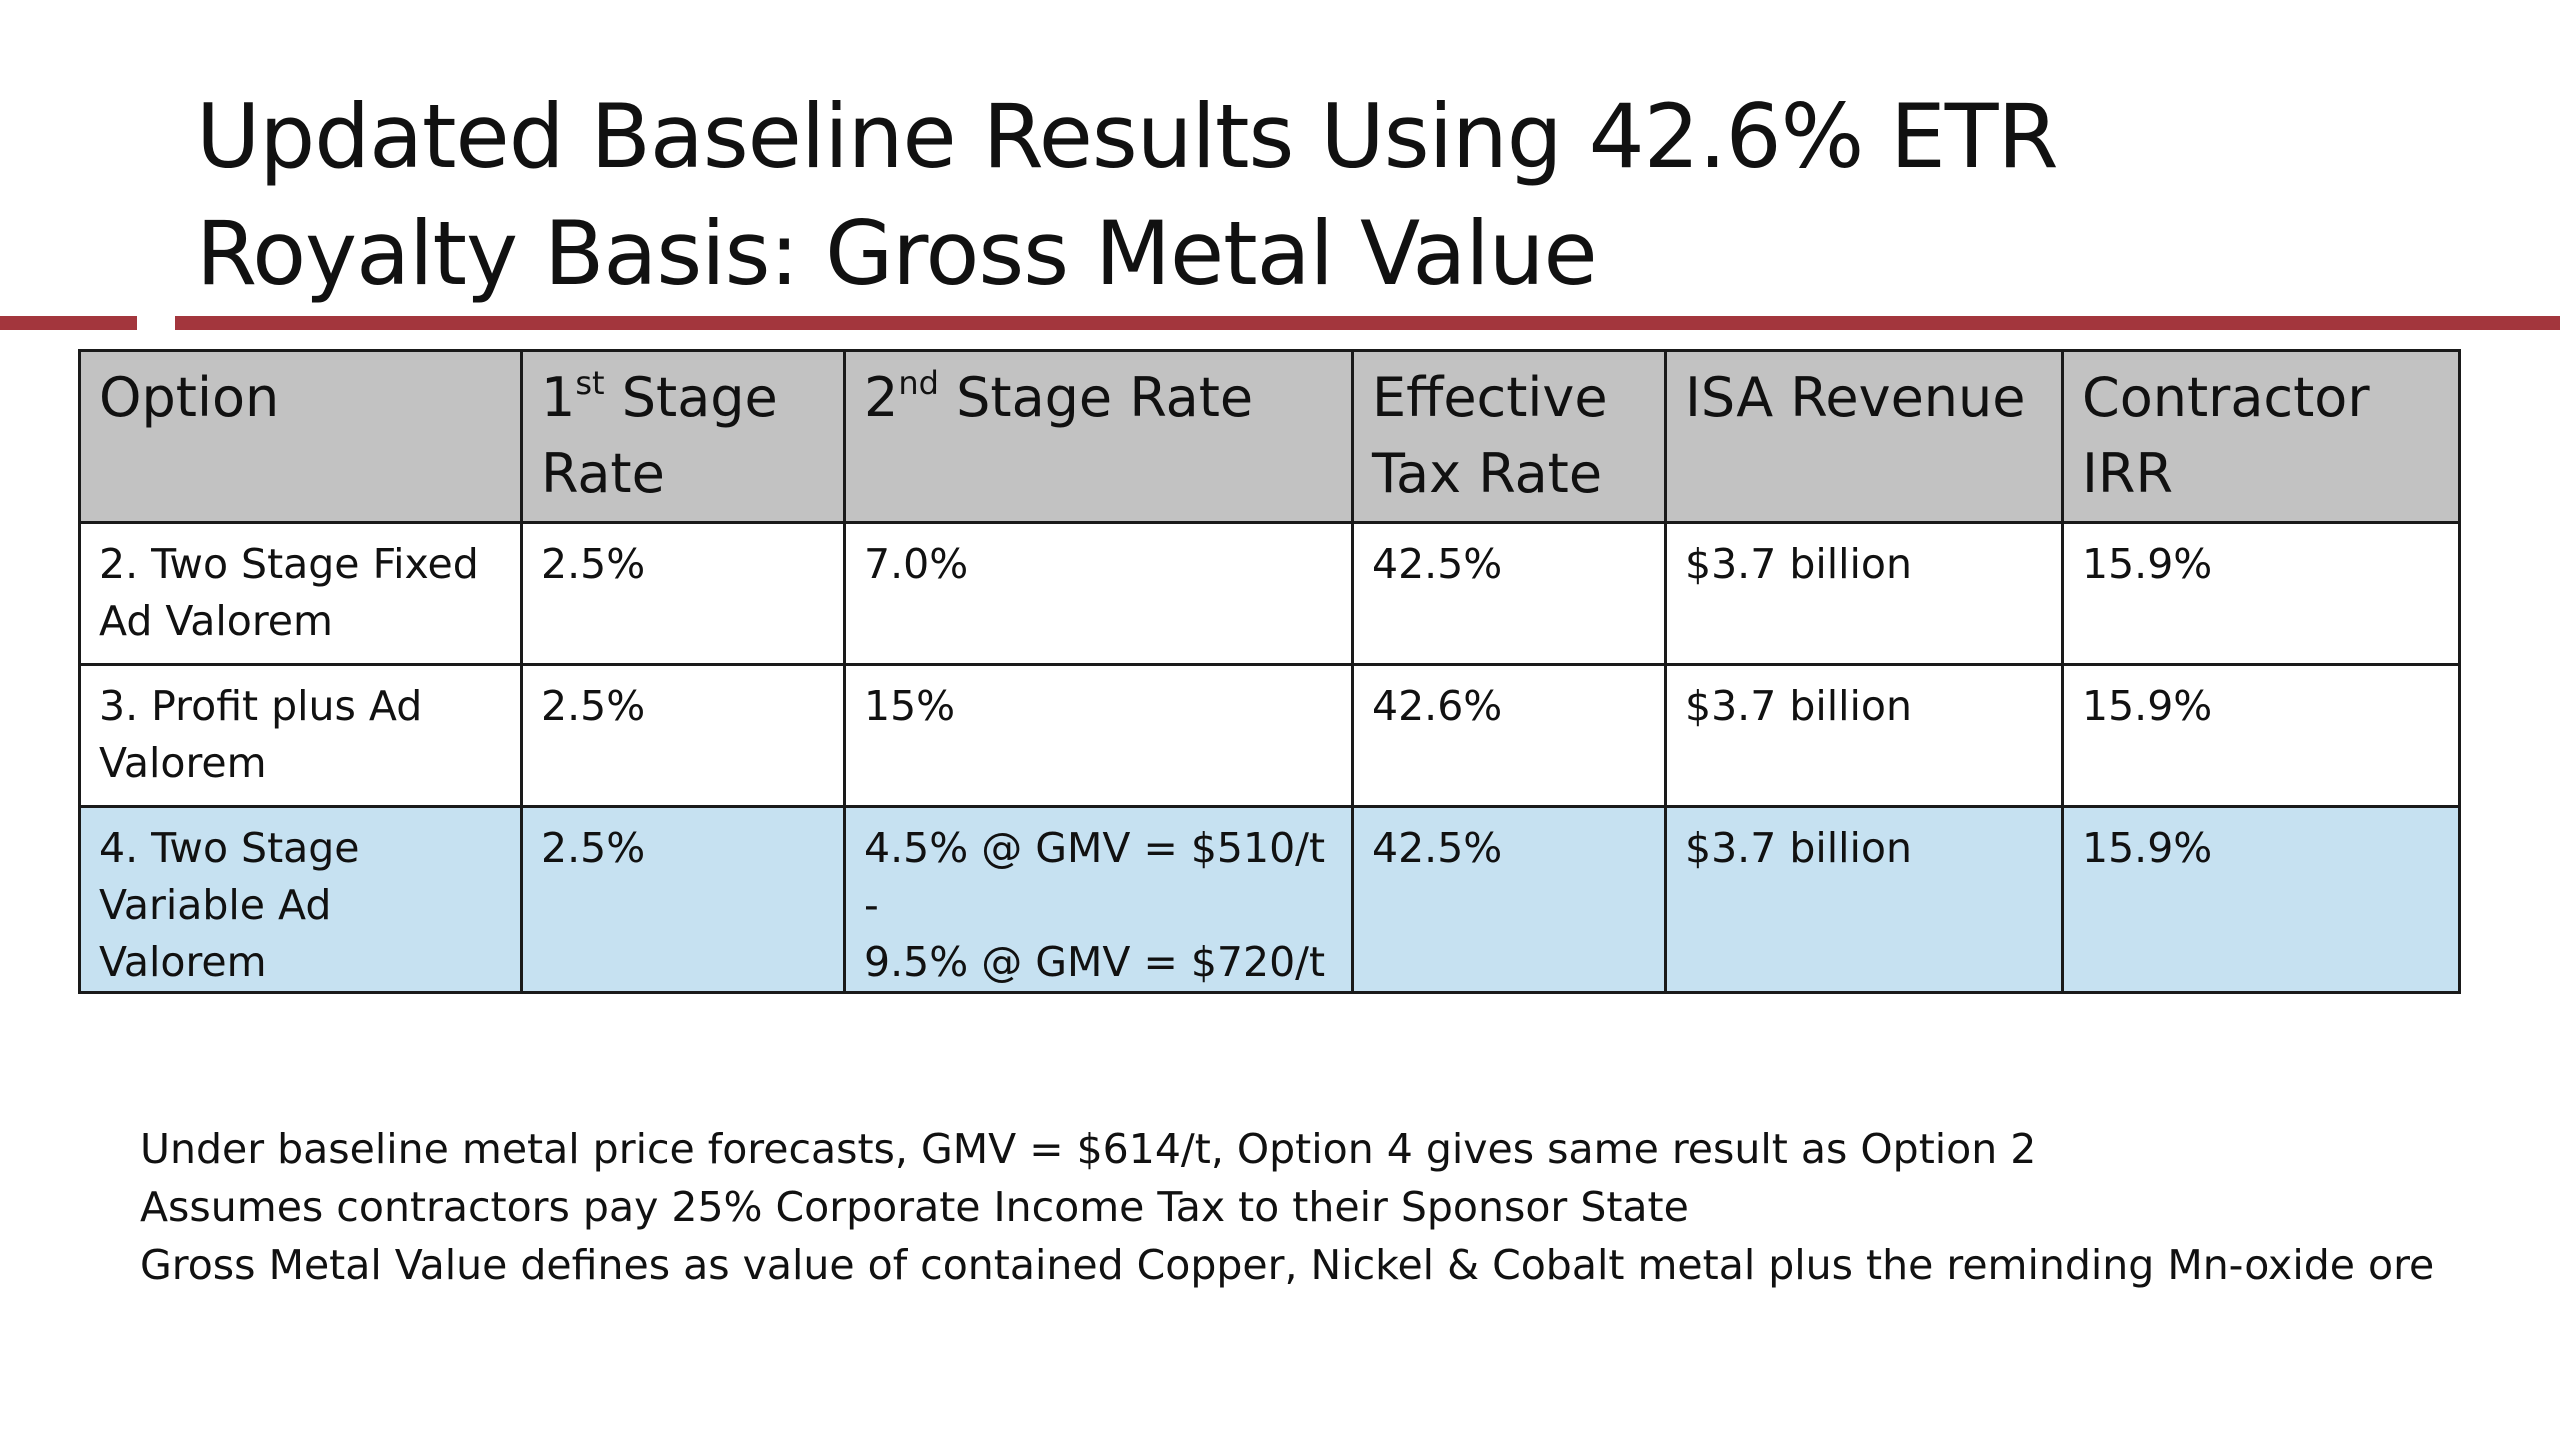  Describe the element at coordinates (300, 735) in the screenshot. I see `cell-option: 3. Profit plus Ad Valorem` at that location.